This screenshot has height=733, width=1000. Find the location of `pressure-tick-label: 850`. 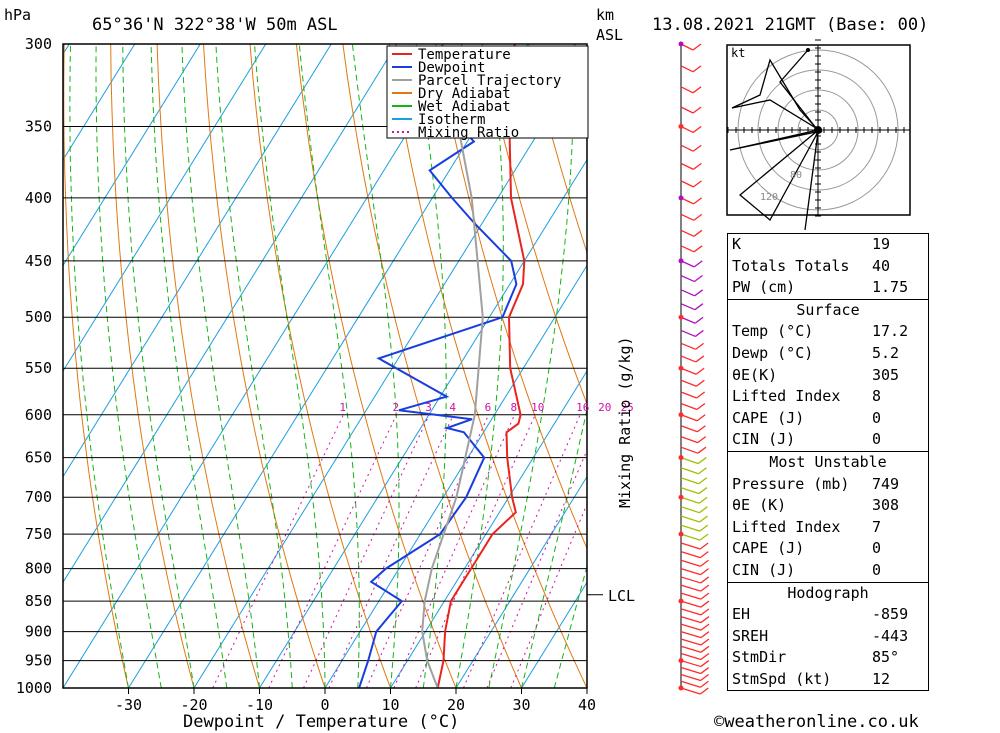

pressure-tick-label: 850 is located at coordinates (38, 601).